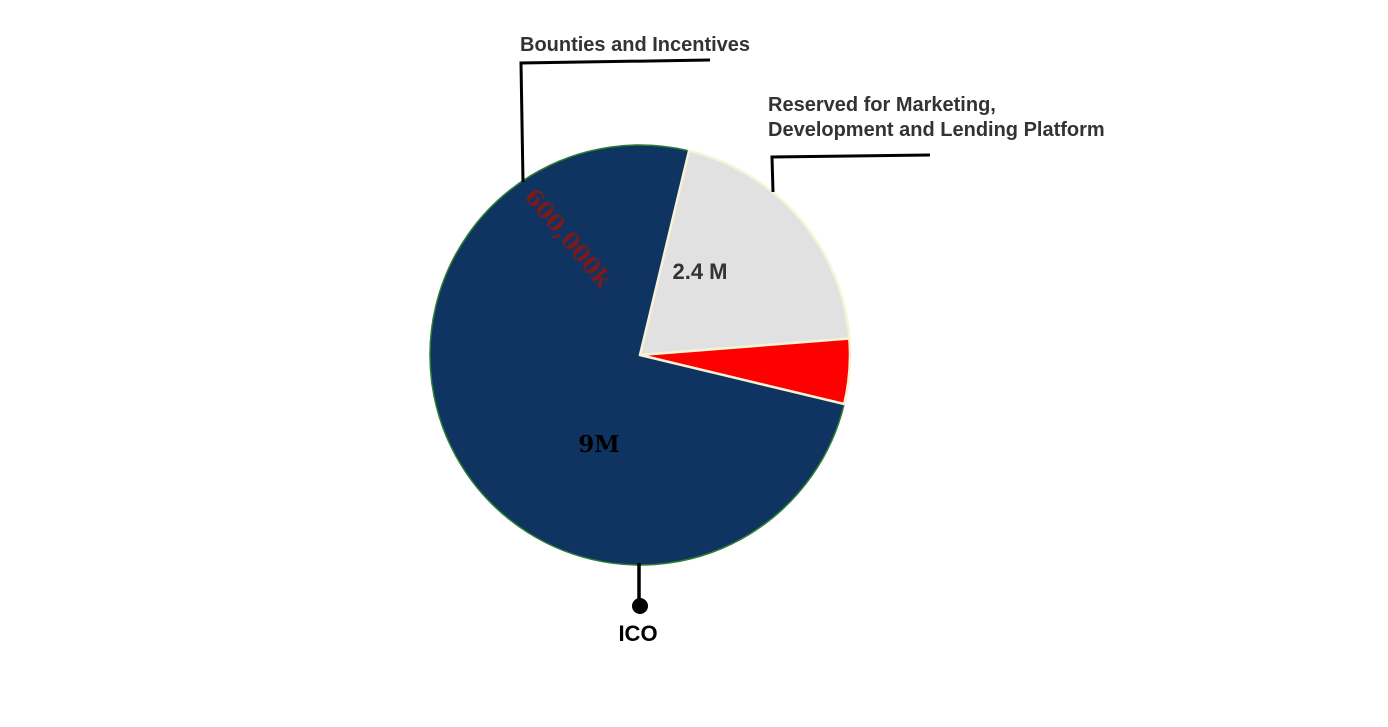 This screenshot has height=727, width=1388. Describe the element at coordinates (598, 444) in the screenshot. I see `value-label-ico: 9M` at that location.